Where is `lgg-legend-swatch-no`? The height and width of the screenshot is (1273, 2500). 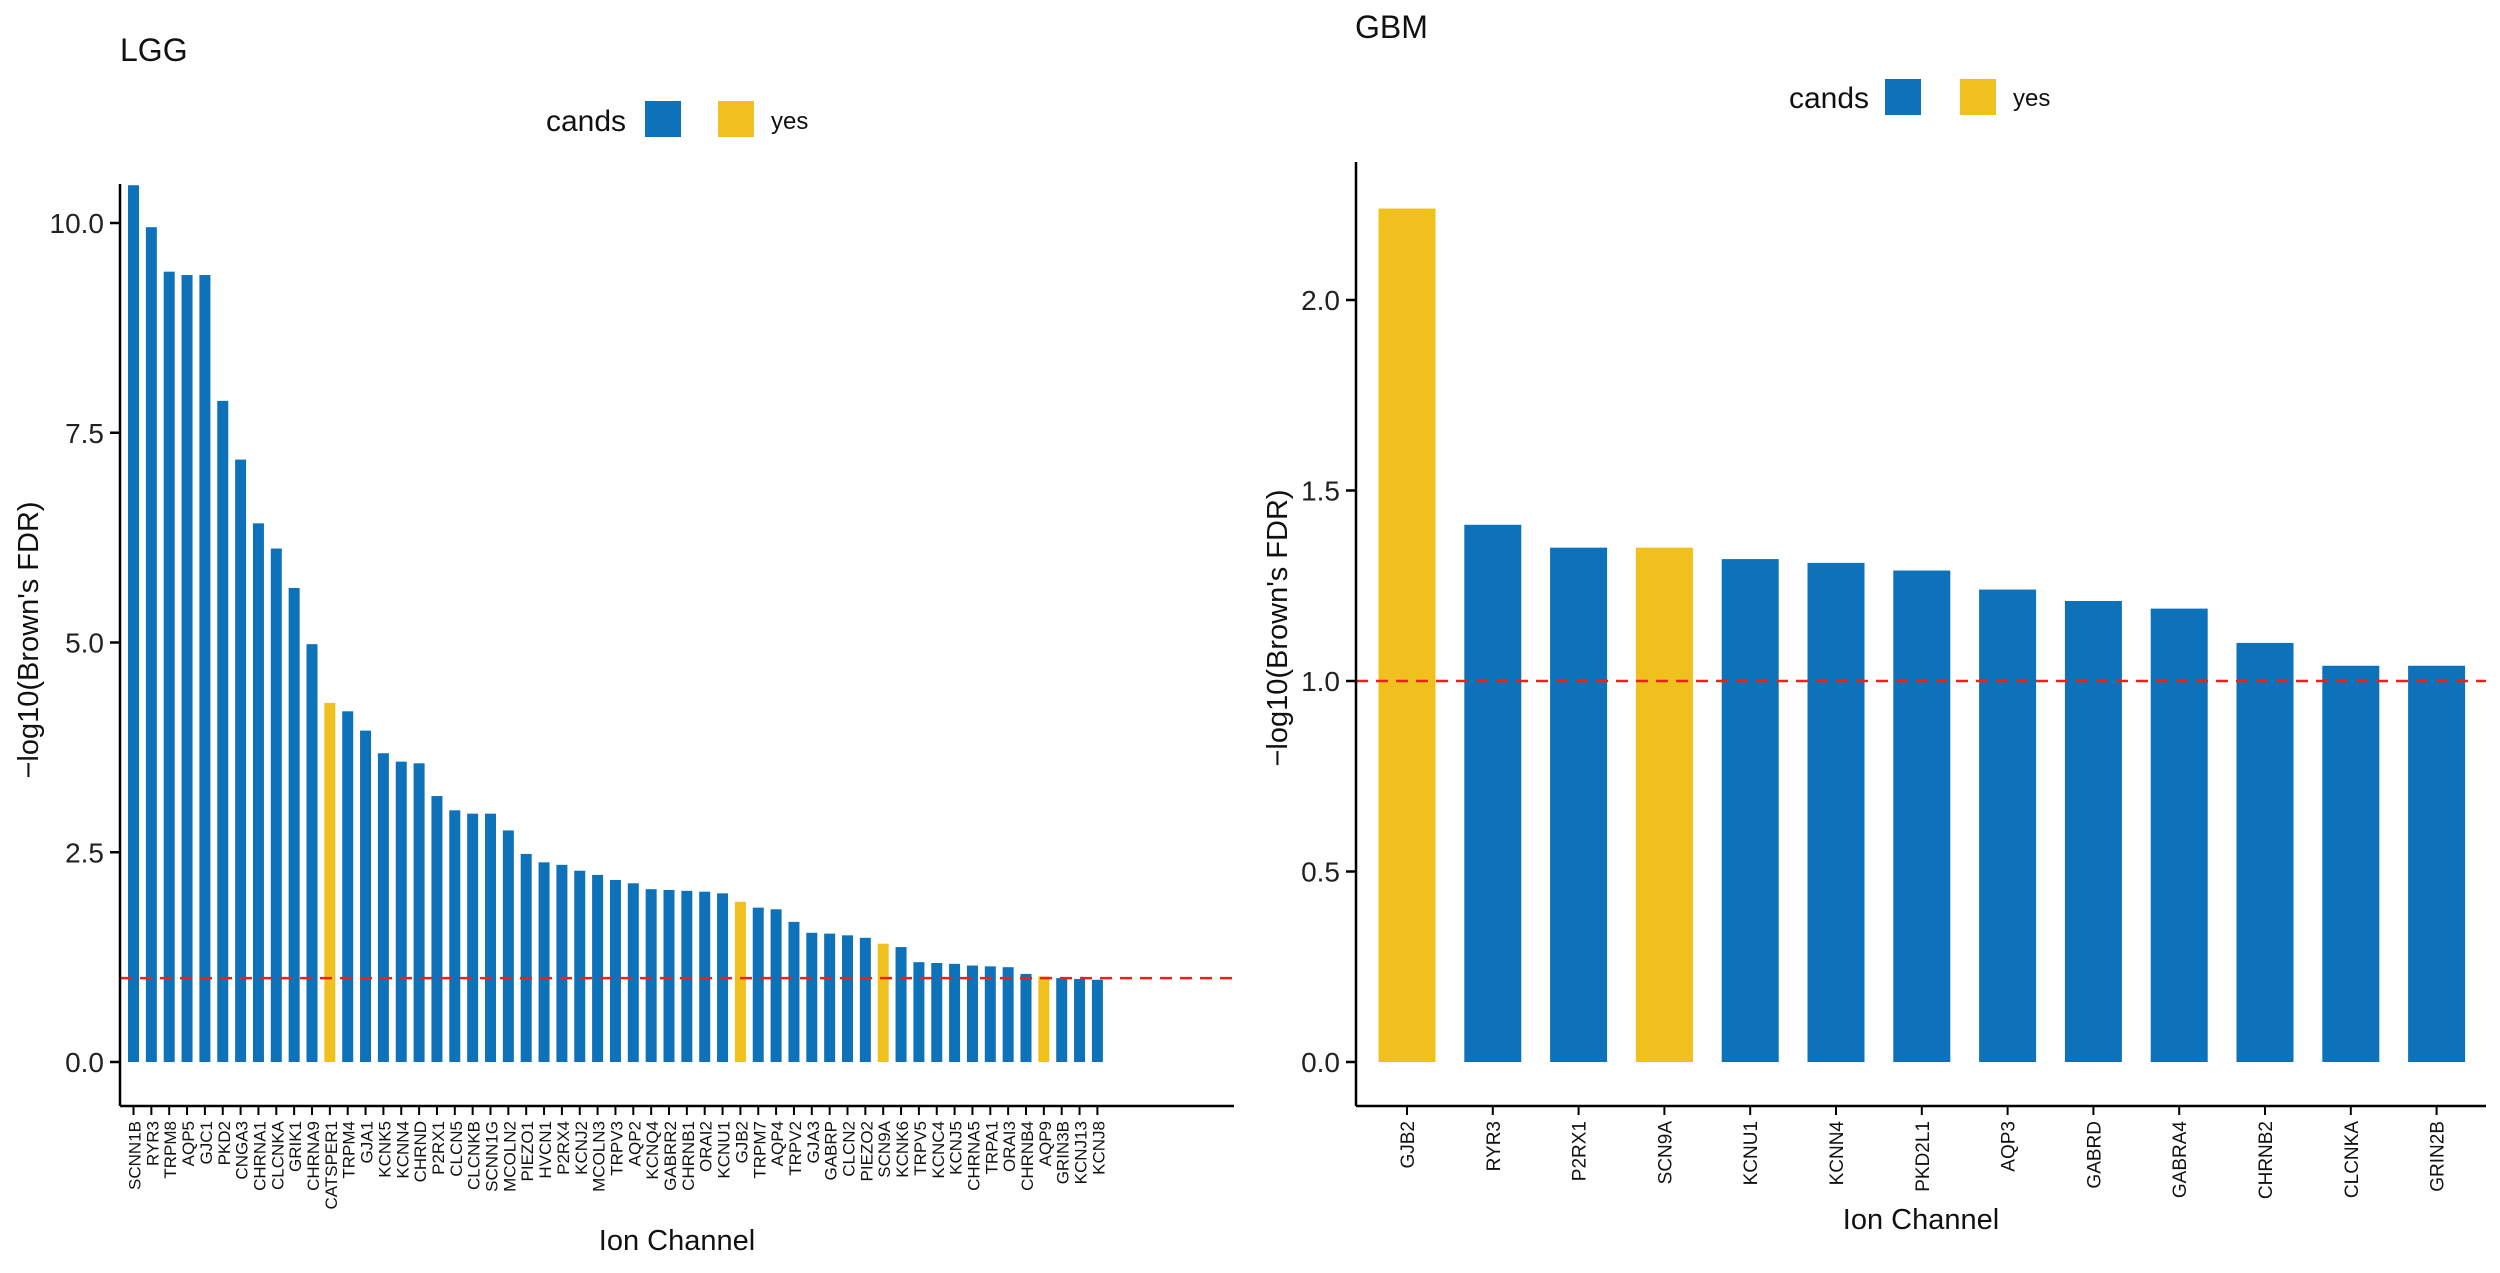
lgg-legend-swatch-no is located at coordinates (663, 119).